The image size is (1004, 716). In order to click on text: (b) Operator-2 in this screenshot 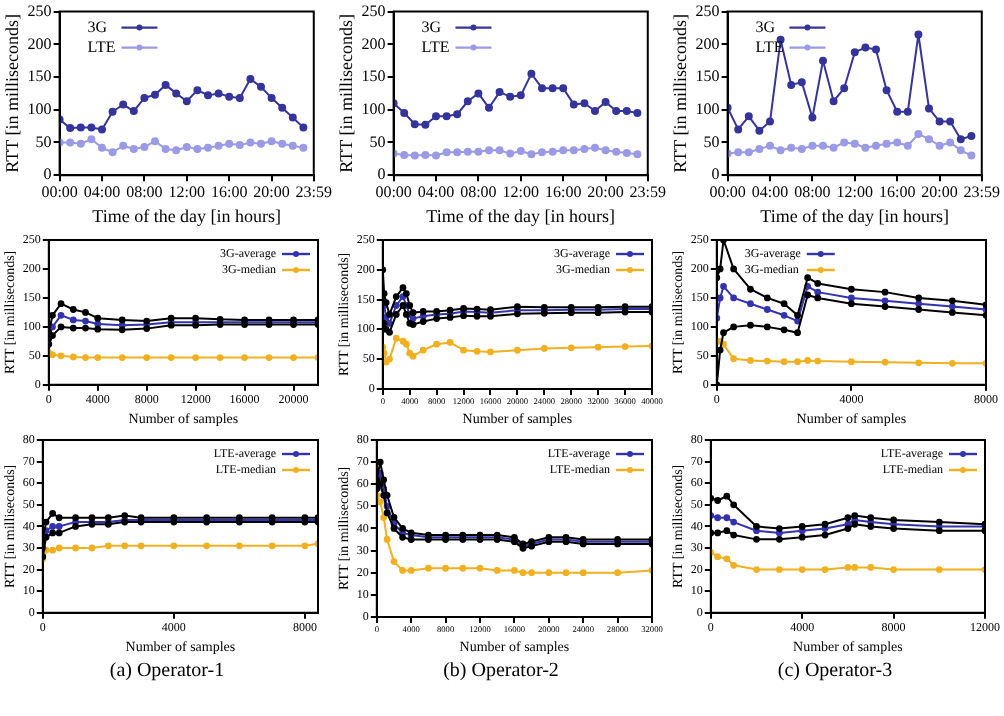, I will do `click(501, 671)`.